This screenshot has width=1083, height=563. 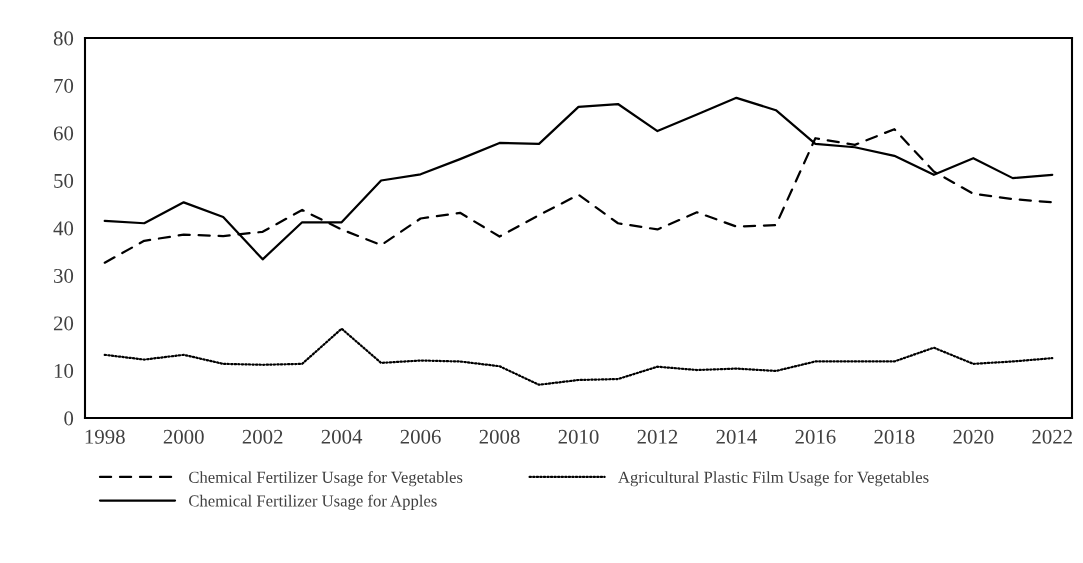 I want to click on x-tick-label: 2008, so click(x=499, y=436).